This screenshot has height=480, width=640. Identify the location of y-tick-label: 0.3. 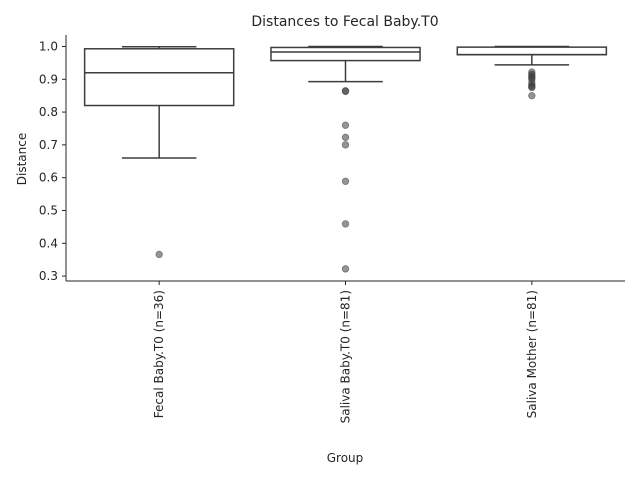
(48, 276).